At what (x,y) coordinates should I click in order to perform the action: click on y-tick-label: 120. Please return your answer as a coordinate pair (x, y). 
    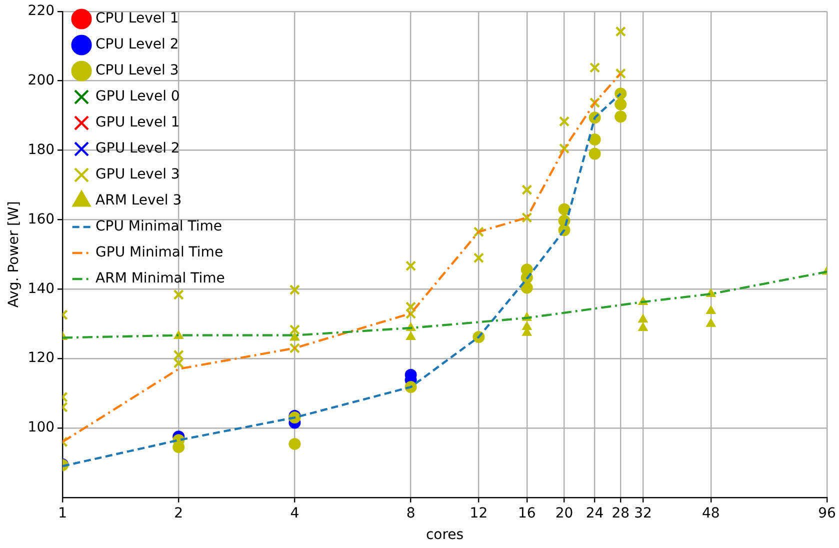
    Looking at the image, I should click on (41, 358).